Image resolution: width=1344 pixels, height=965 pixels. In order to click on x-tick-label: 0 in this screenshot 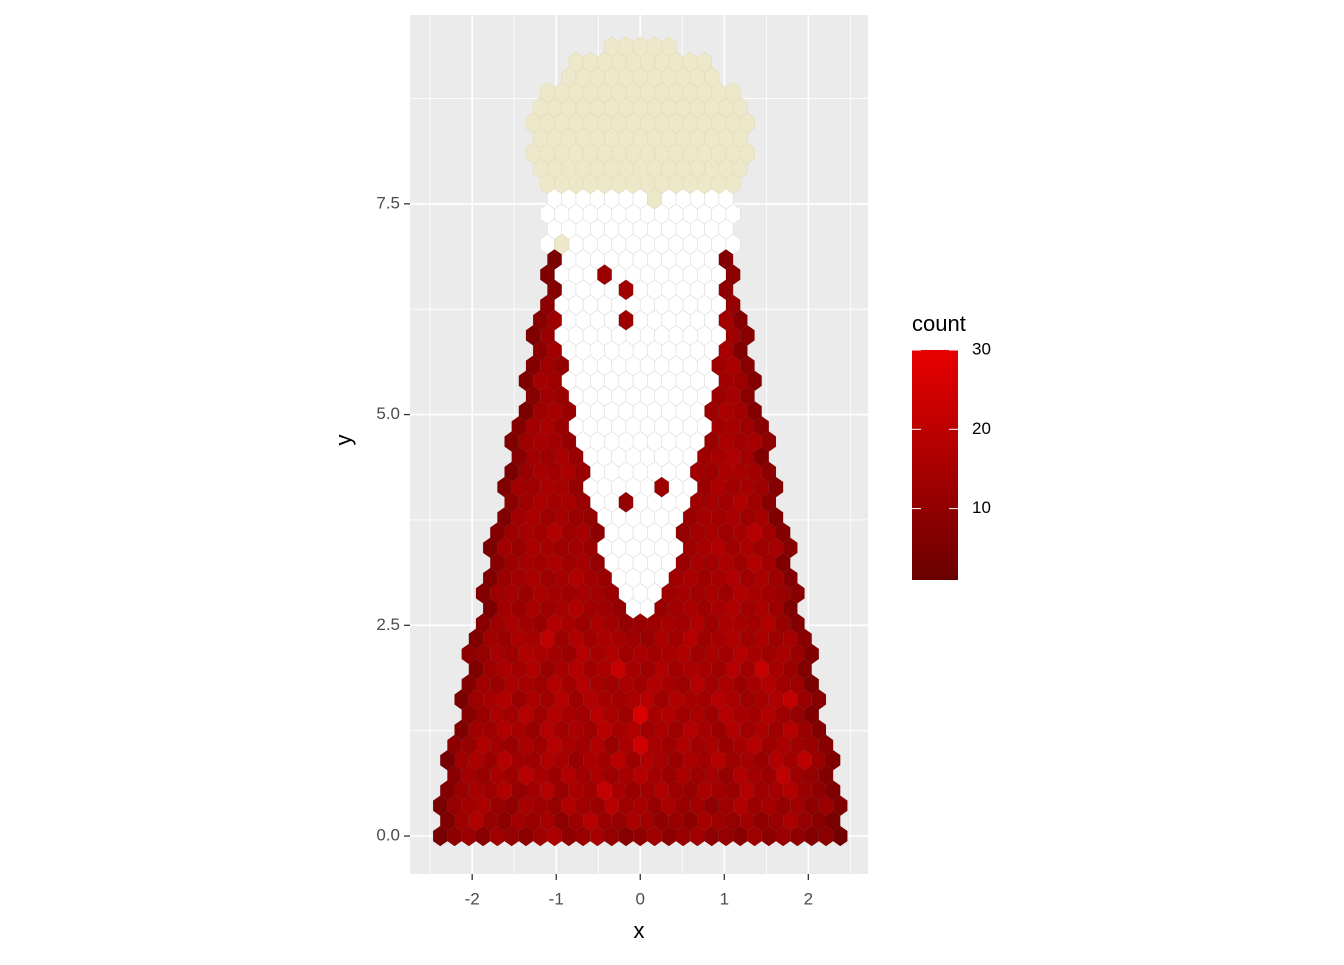, I will do `click(640, 898)`.